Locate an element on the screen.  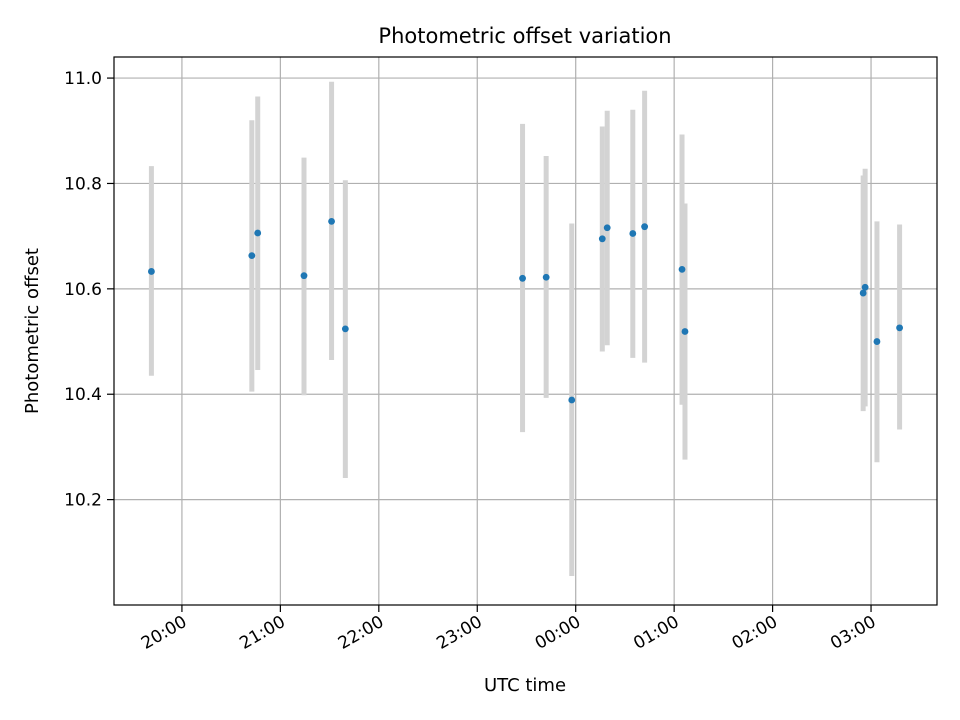
y-tick-label: 10.4 is located at coordinates (83, 395).